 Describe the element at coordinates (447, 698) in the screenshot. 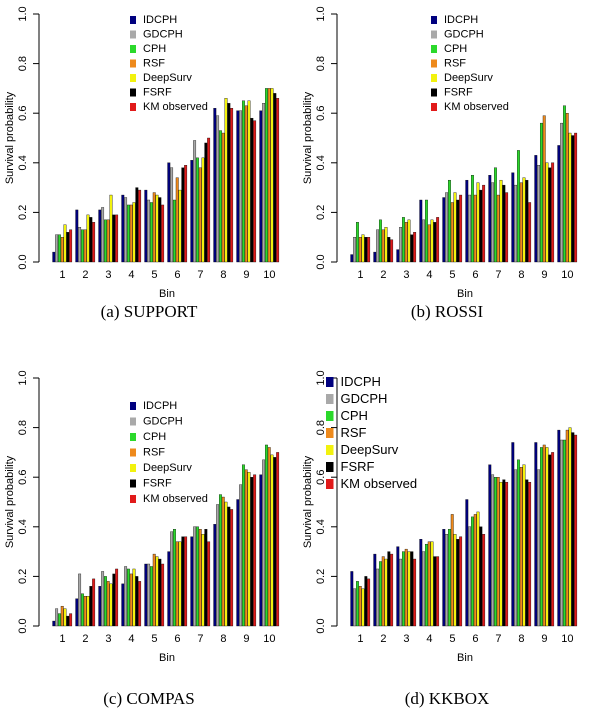

I see `panel-caption: (d) KKBOX` at that location.